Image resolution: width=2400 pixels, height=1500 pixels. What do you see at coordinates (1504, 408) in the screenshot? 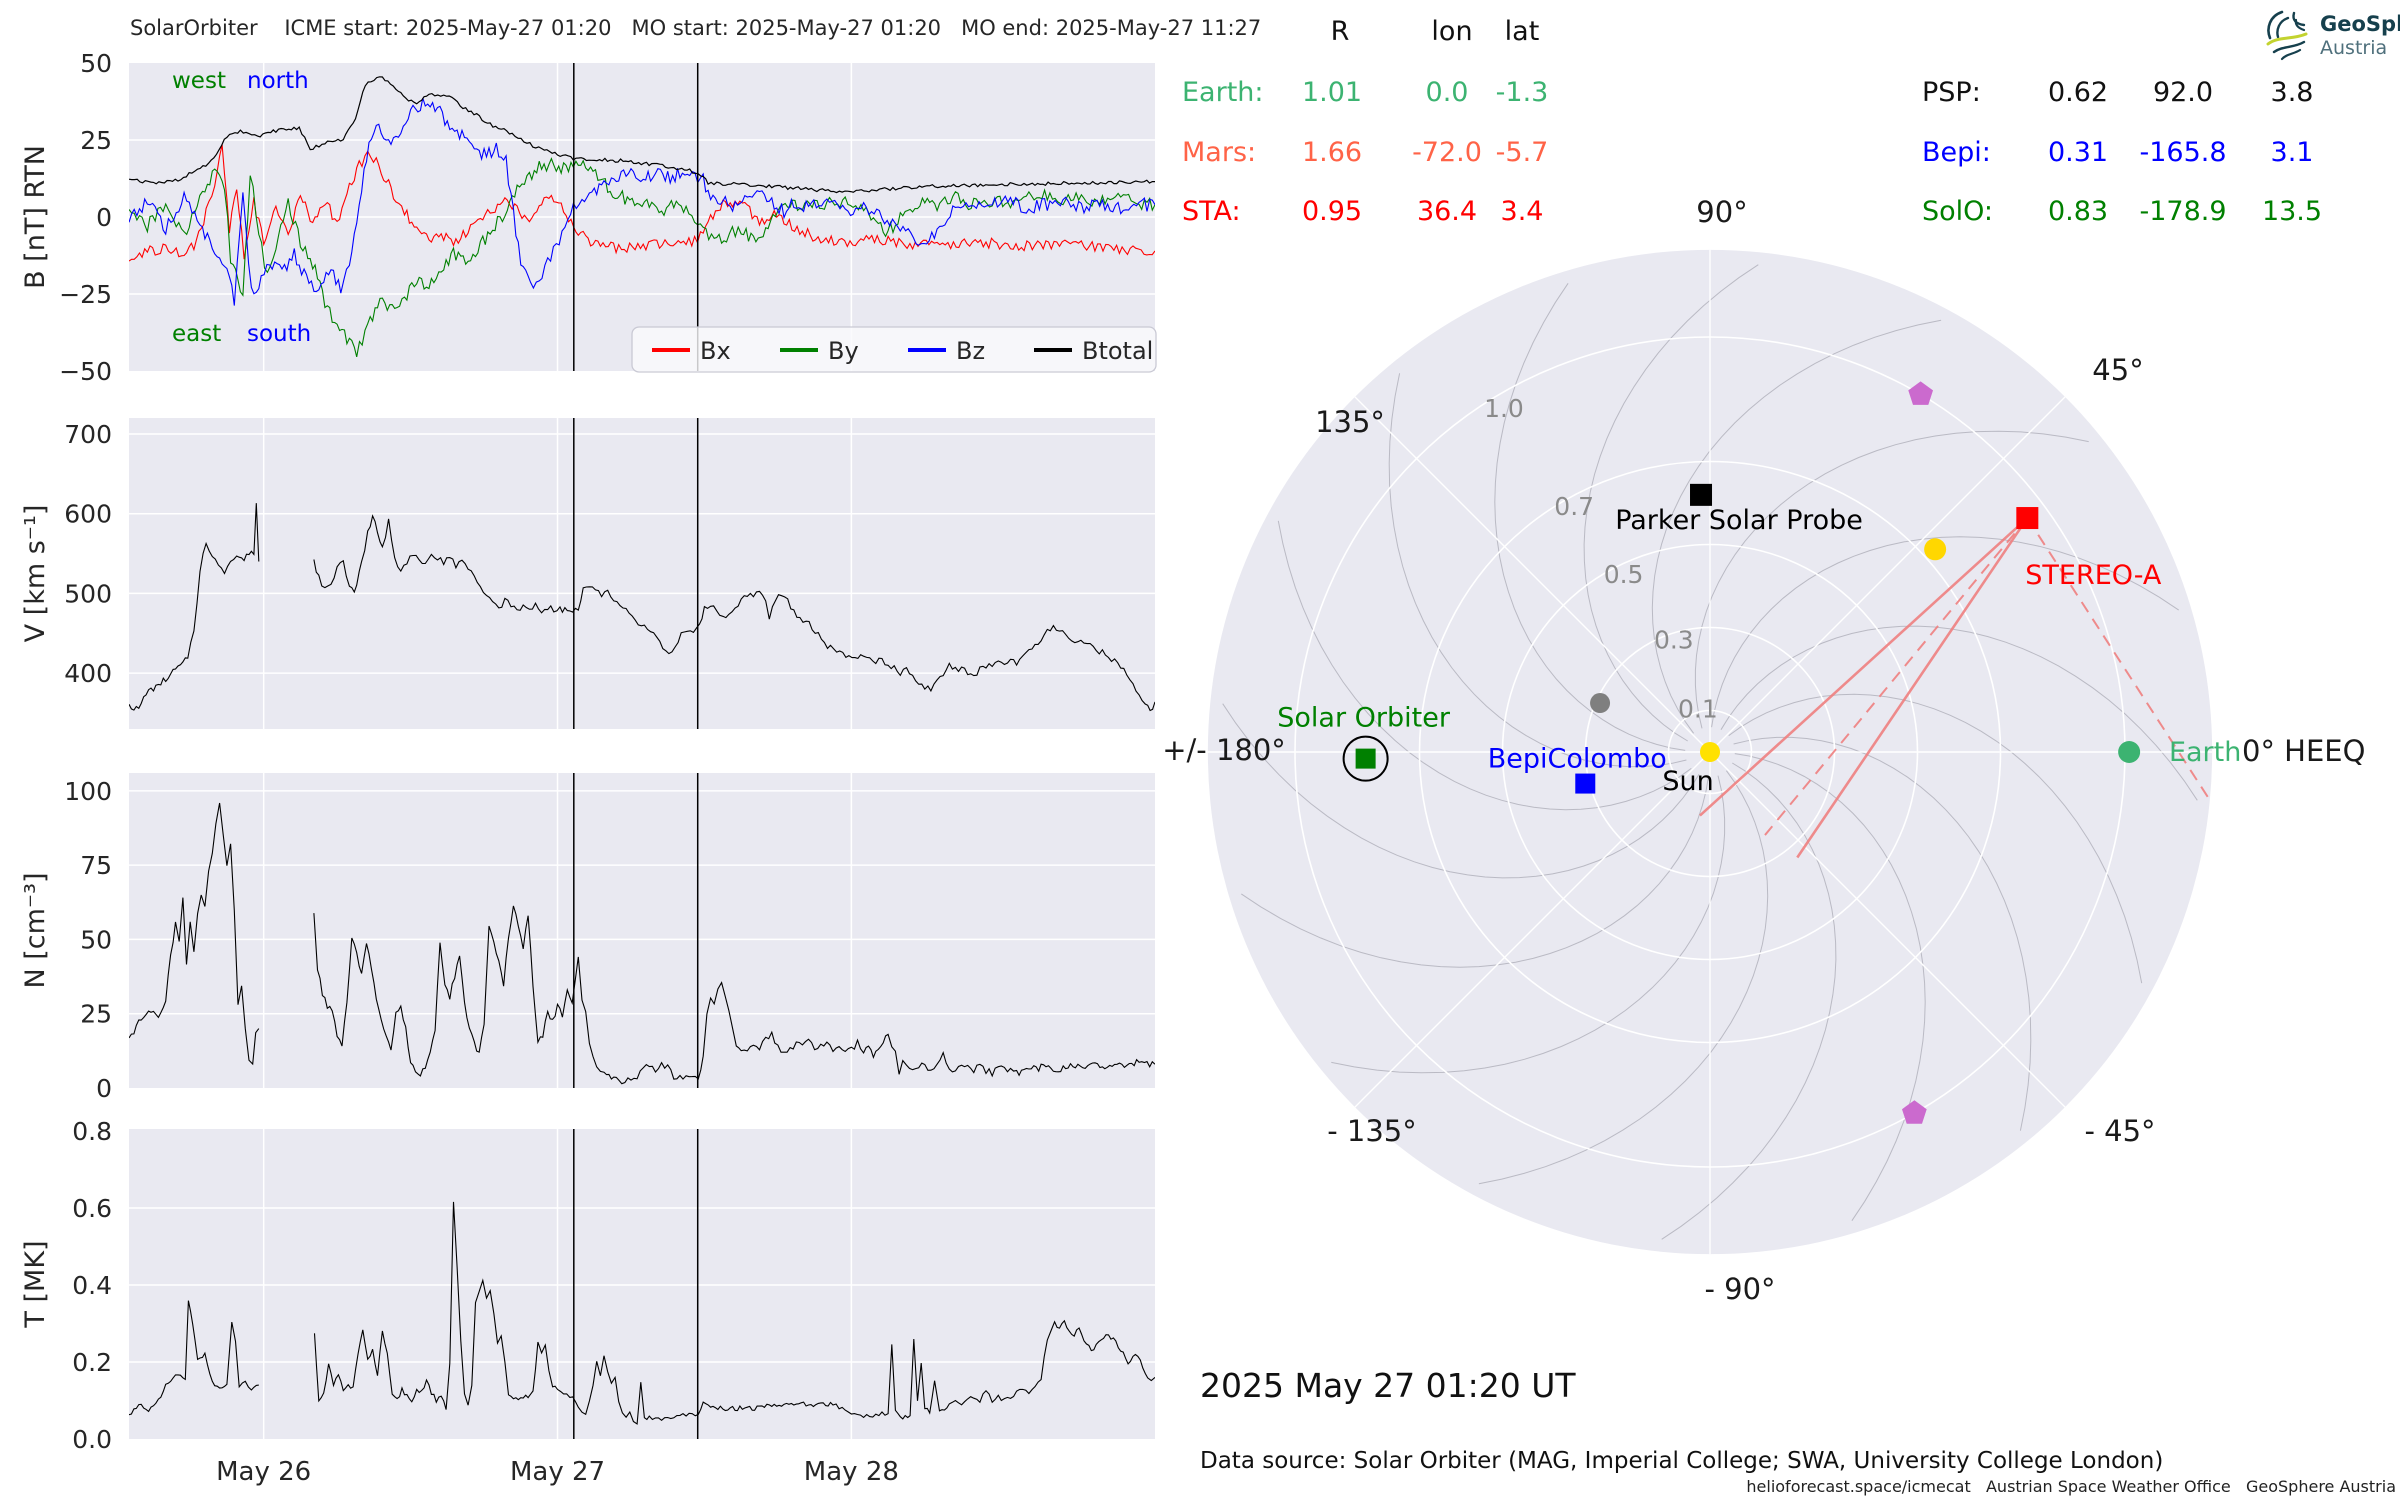
I see `radial-tick-label: 1.0` at bounding box center [1504, 408].